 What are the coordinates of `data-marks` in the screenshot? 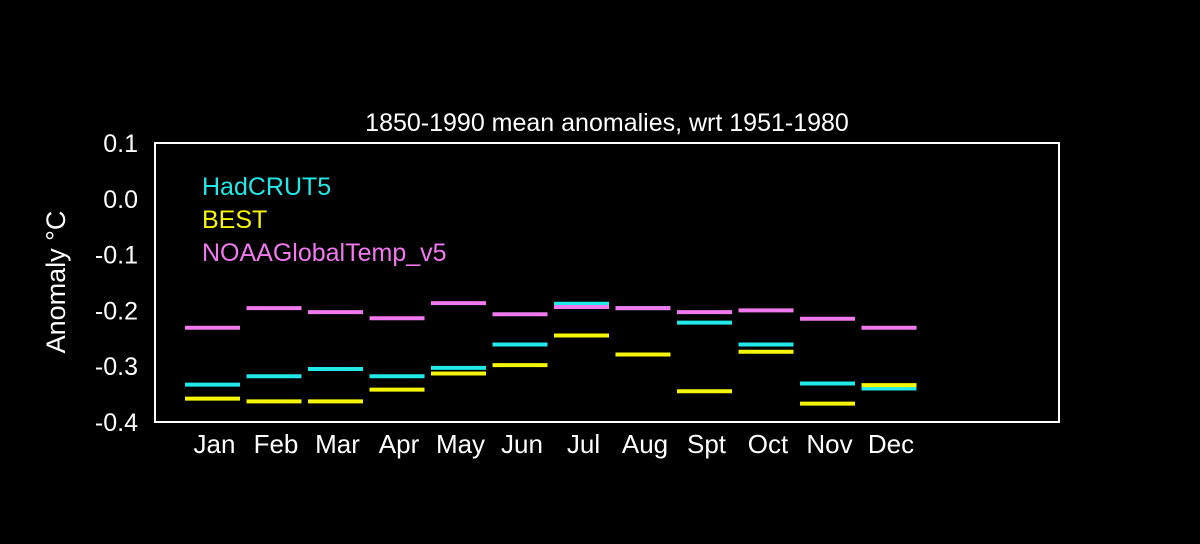 It's located at (551, 353).